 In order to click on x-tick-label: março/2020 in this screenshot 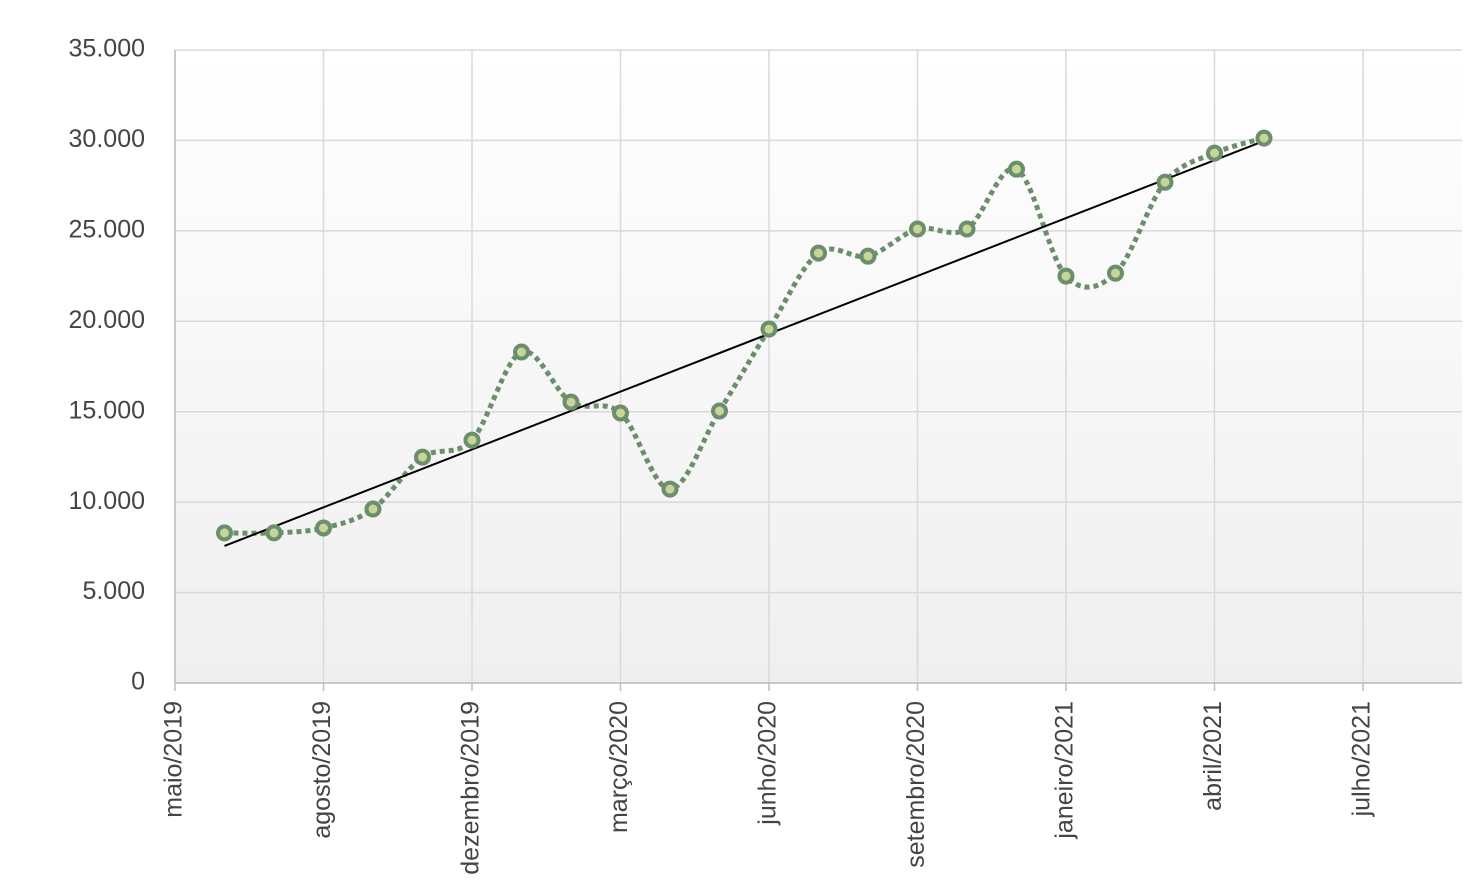, I will do `click(619, 767)`.